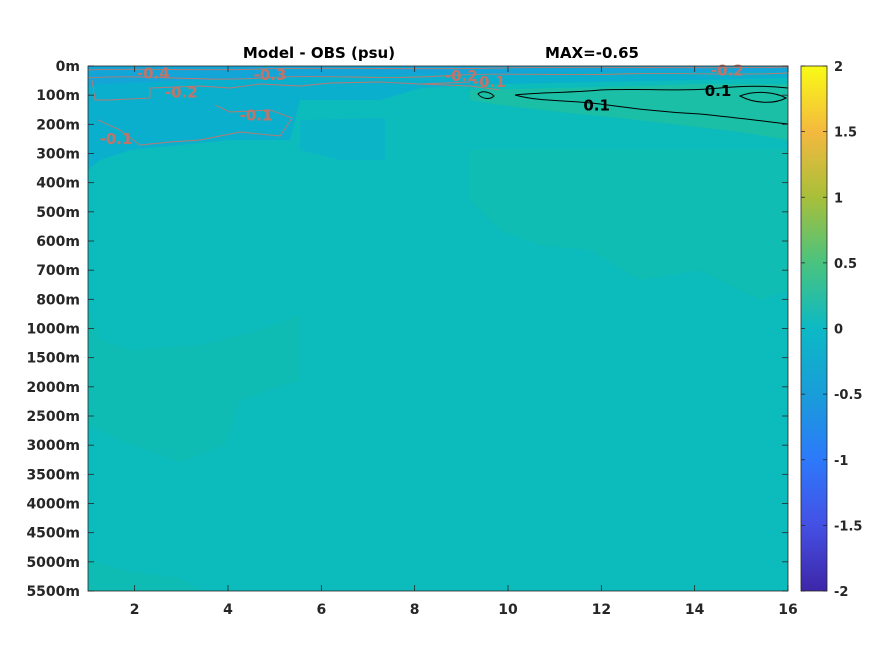 The height and width of the screenshot is (656, 875). Describe the element at coordinates (53, 446) in the screenshot. I see `y-tick-label: 3000m` at that location.